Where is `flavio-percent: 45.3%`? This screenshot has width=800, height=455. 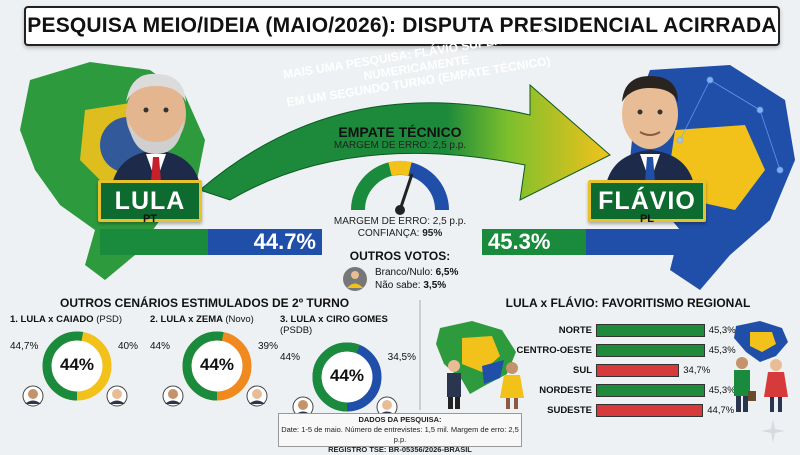 flavio-percent: 45.3% is located at coordinates (519, 241).